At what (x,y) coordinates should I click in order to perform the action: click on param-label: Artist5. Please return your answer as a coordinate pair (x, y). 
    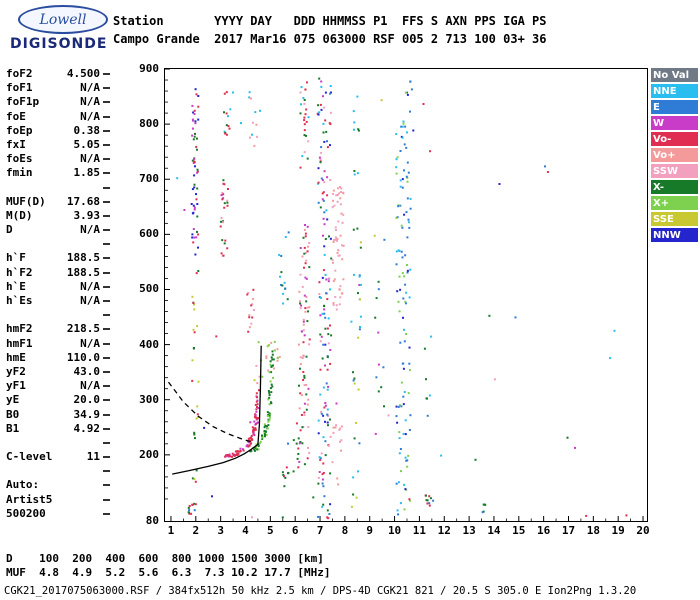
    Looking at the image, I should click on (29, 499).